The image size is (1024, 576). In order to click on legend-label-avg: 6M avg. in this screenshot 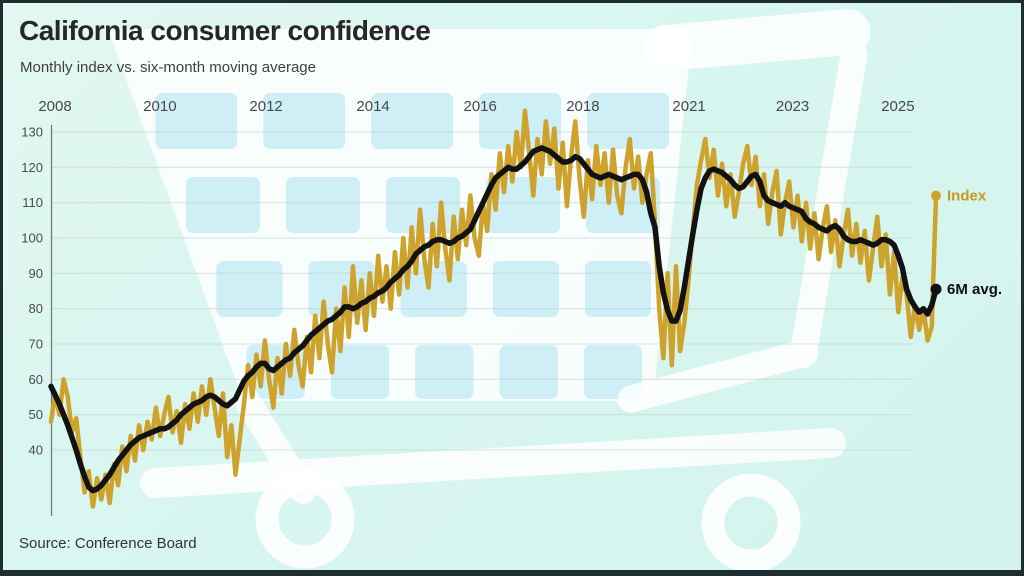, I will do `click(974, 289)`.